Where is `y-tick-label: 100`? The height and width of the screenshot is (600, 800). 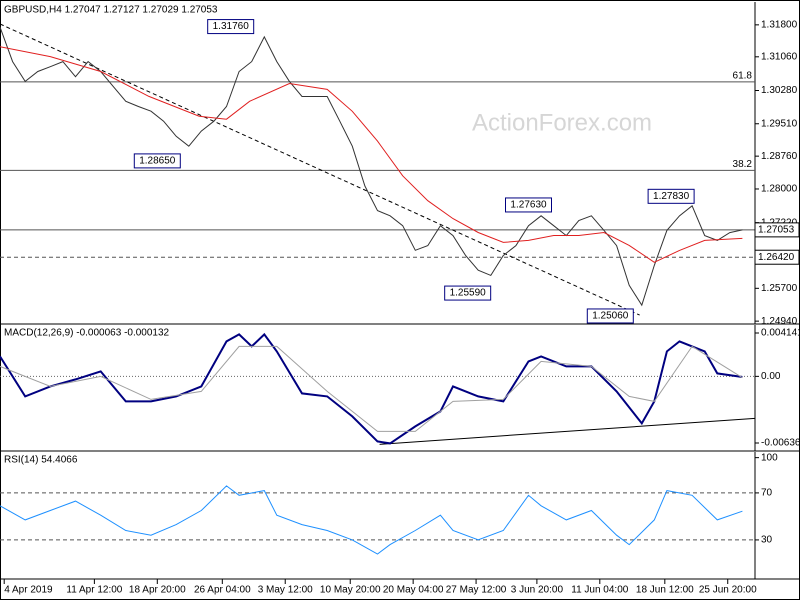
y-tick-label: 100 is located at coordinates (769, 457).